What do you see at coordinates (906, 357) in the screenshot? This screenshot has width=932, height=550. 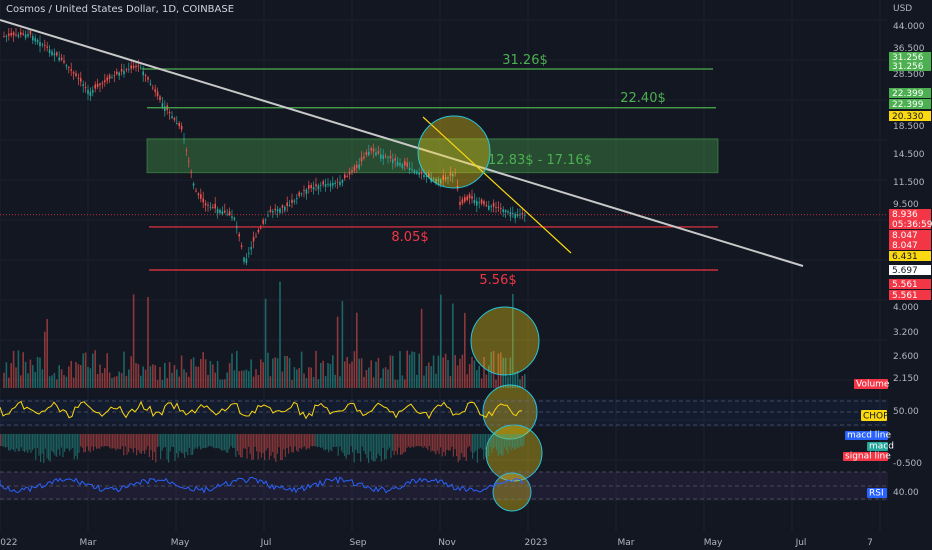 I see `price-tick: 2.600` at bounding box center [906, 357].